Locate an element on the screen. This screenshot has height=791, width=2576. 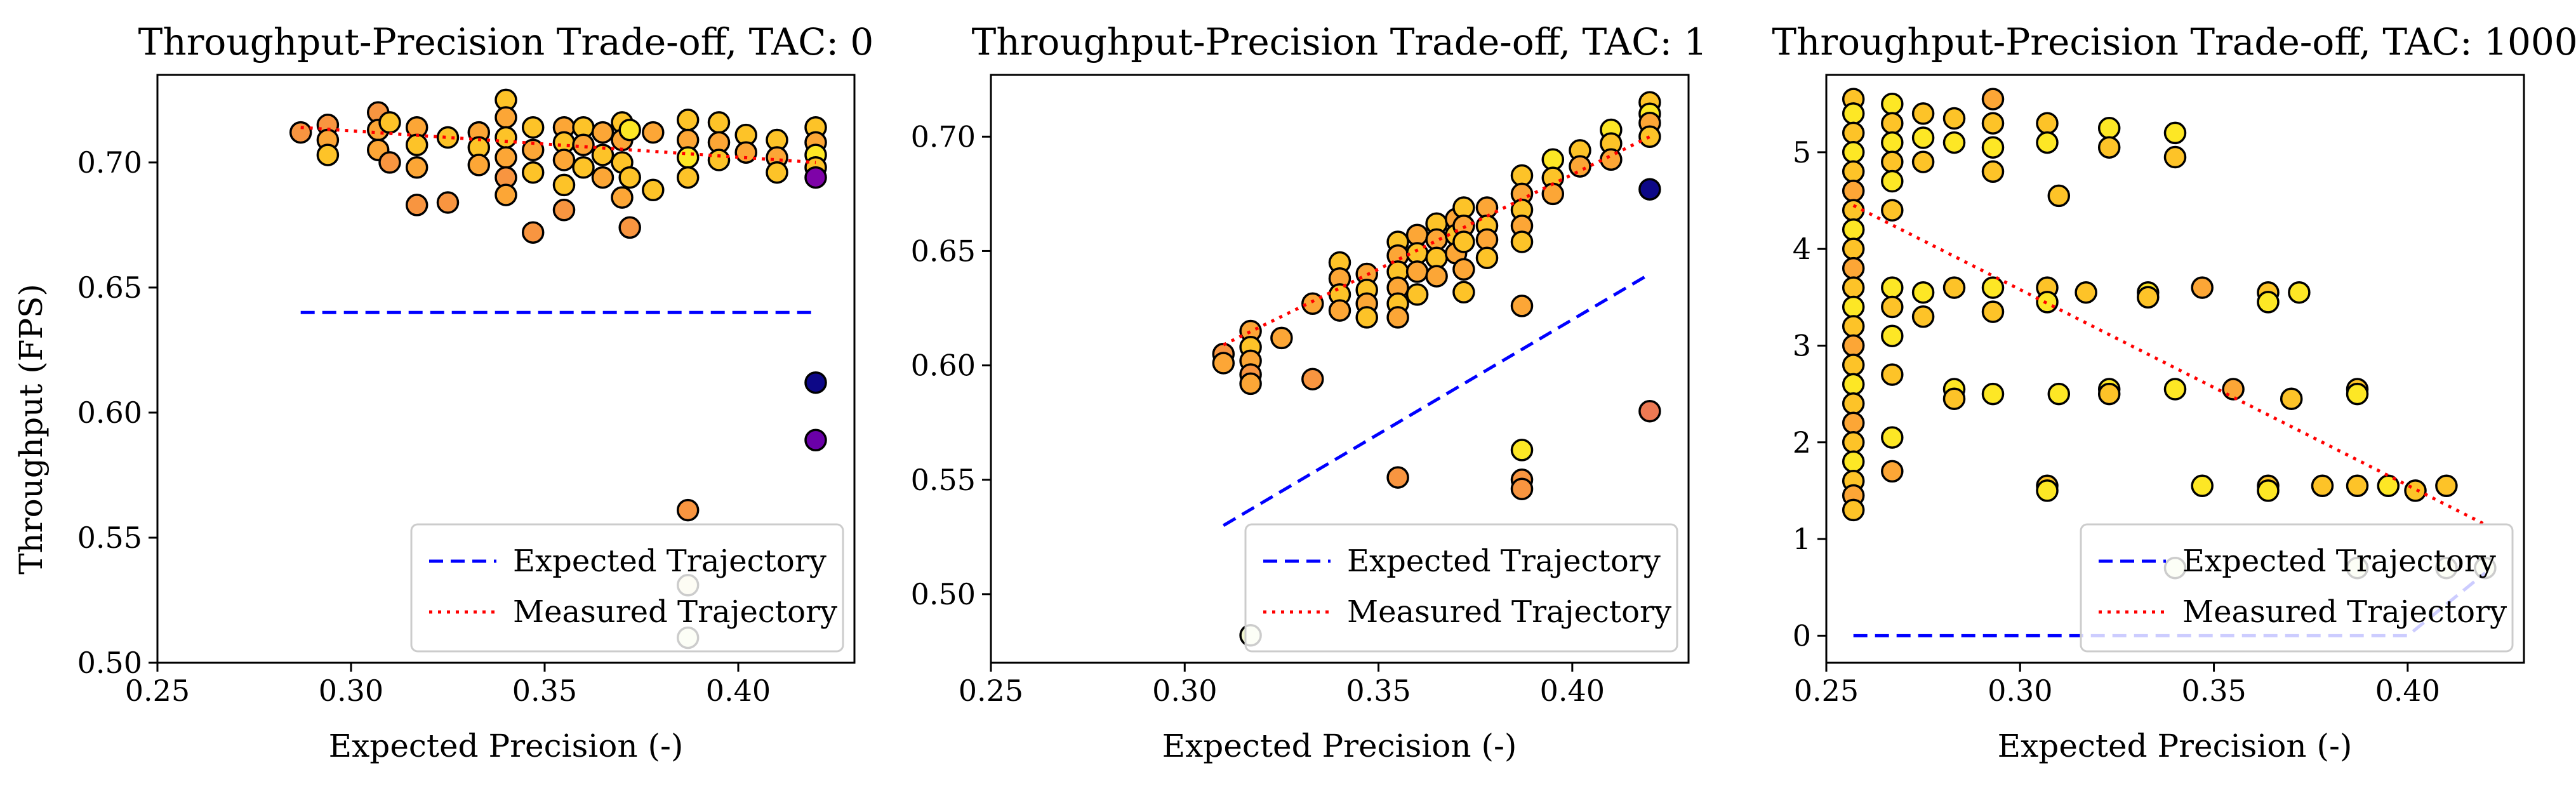
y-tick-label: 0.65 is located at coordinates (109, 287).